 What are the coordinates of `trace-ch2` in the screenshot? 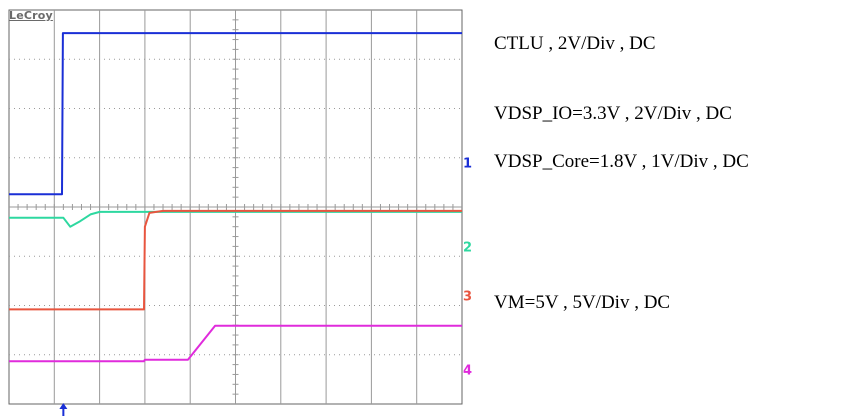 It's located at (235, 219).